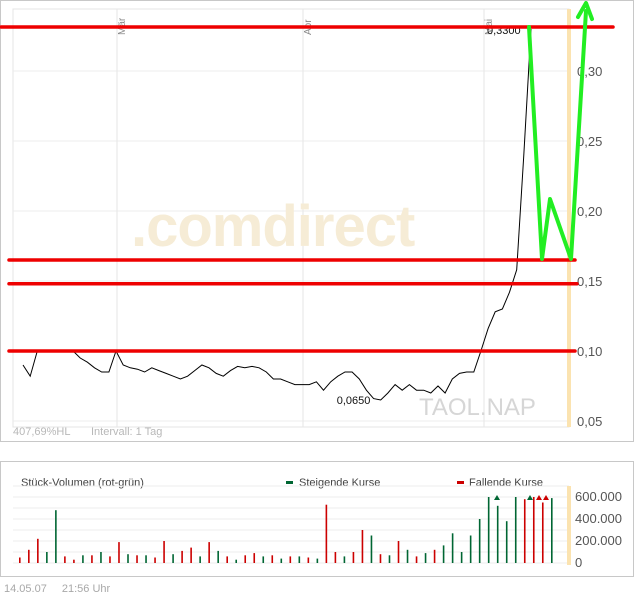 The width and height of the screenshot is (634, 597). Describe the element at coordinates (506, 483) in the screenshot. I see `legend-down-label: Fallende Kurse` at that location.